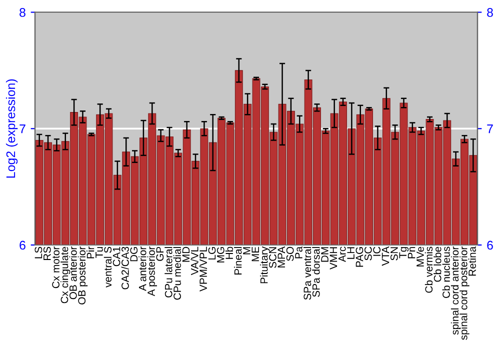 This screenshot has width=500, height=350. Describe the element at coordinates (465, 293) in the screenshot. I see `x-tick-label: spinal cord posterior` at that location.